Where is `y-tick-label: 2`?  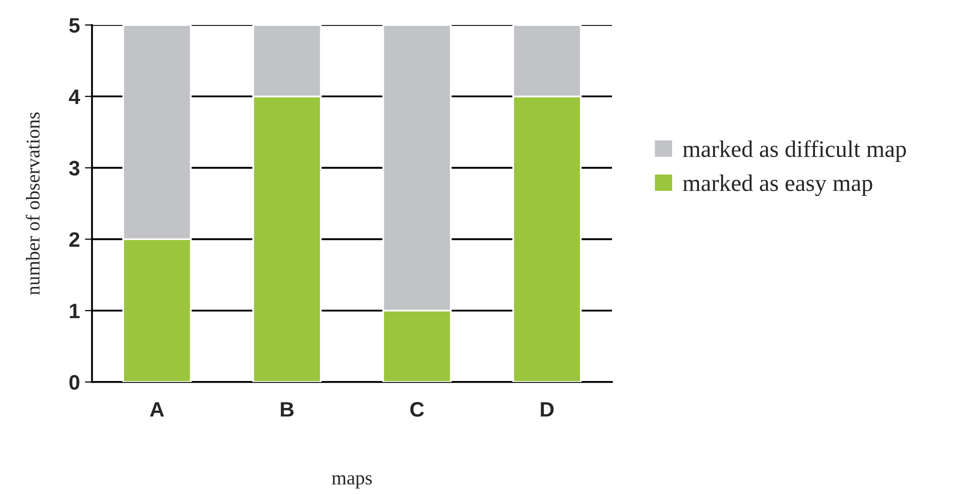 y-tick-label: 2 is located at coordinates (74, 239).